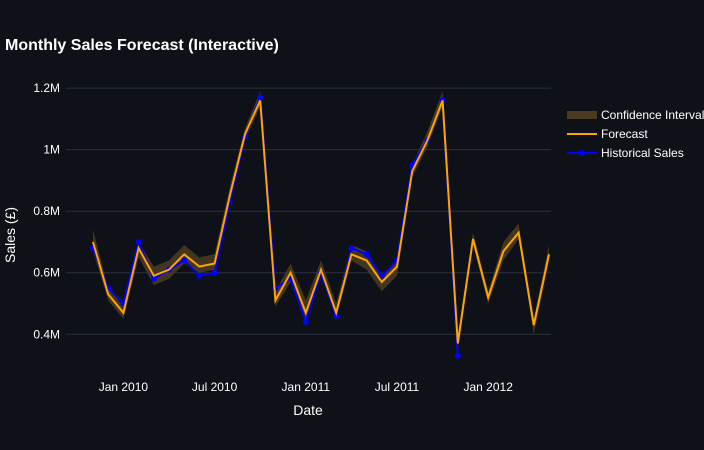 This screenshot has width=704, height=450. I want to click on y-tick-label-0: 0.4M, so click(46, 334).